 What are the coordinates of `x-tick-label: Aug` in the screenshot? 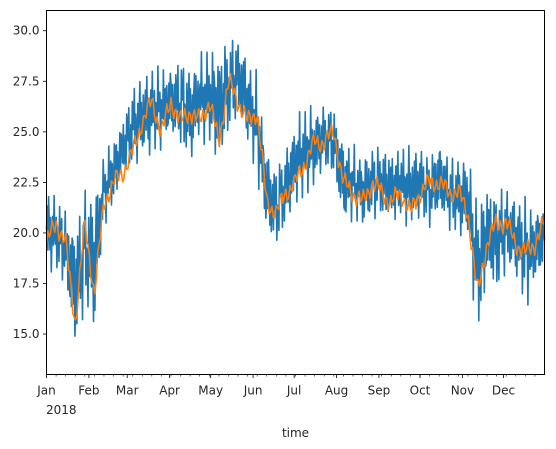 It's located at (336, 391).